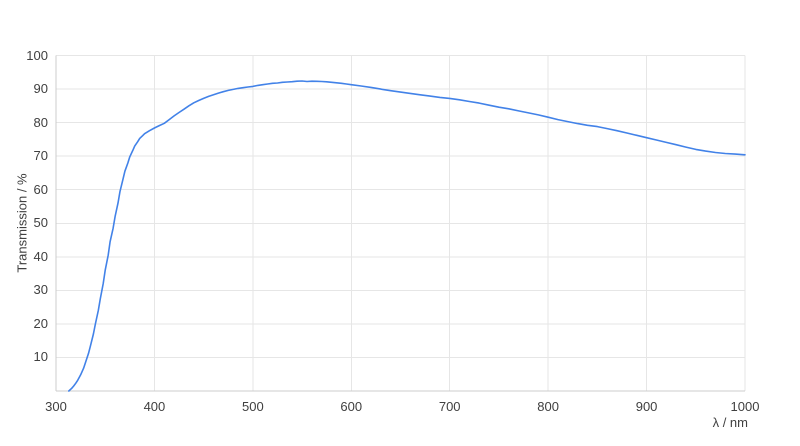 The width and height of the screenshot is (800, 446). Describe the element at coordinates (449, 406) in the screenshot. I see `x-tick-label: 700` at that location.